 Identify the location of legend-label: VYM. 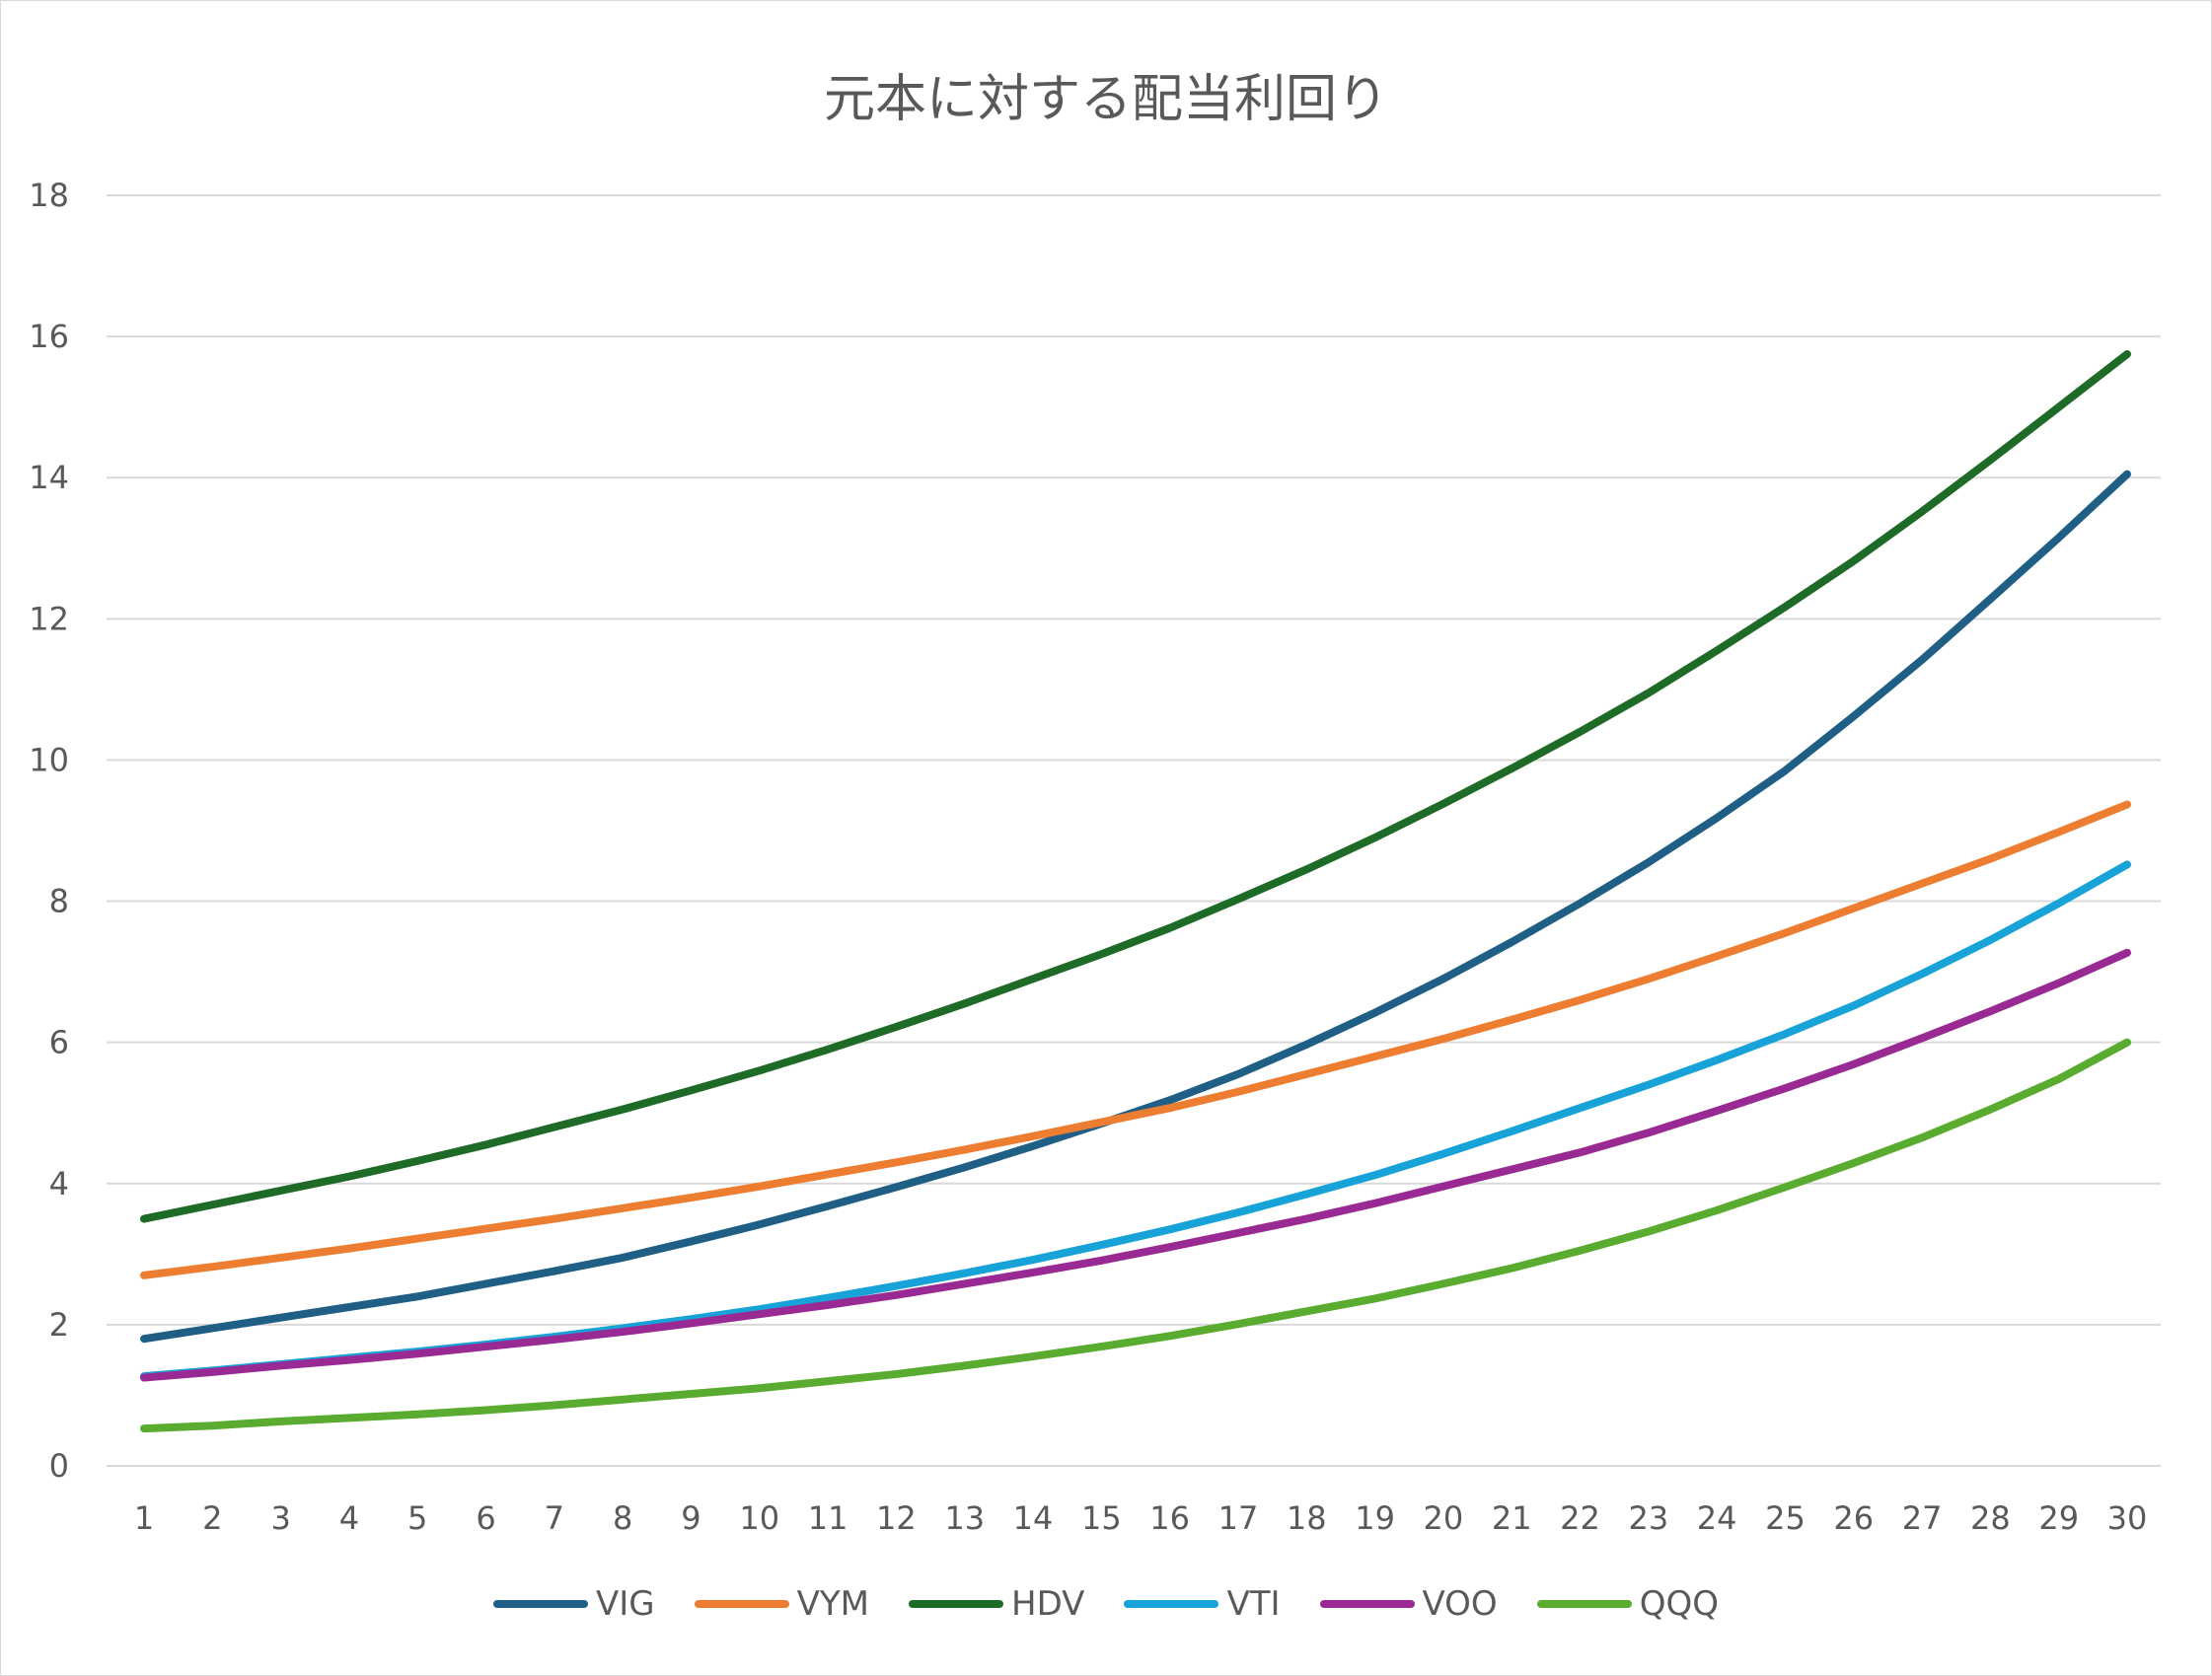
(833, 1604).